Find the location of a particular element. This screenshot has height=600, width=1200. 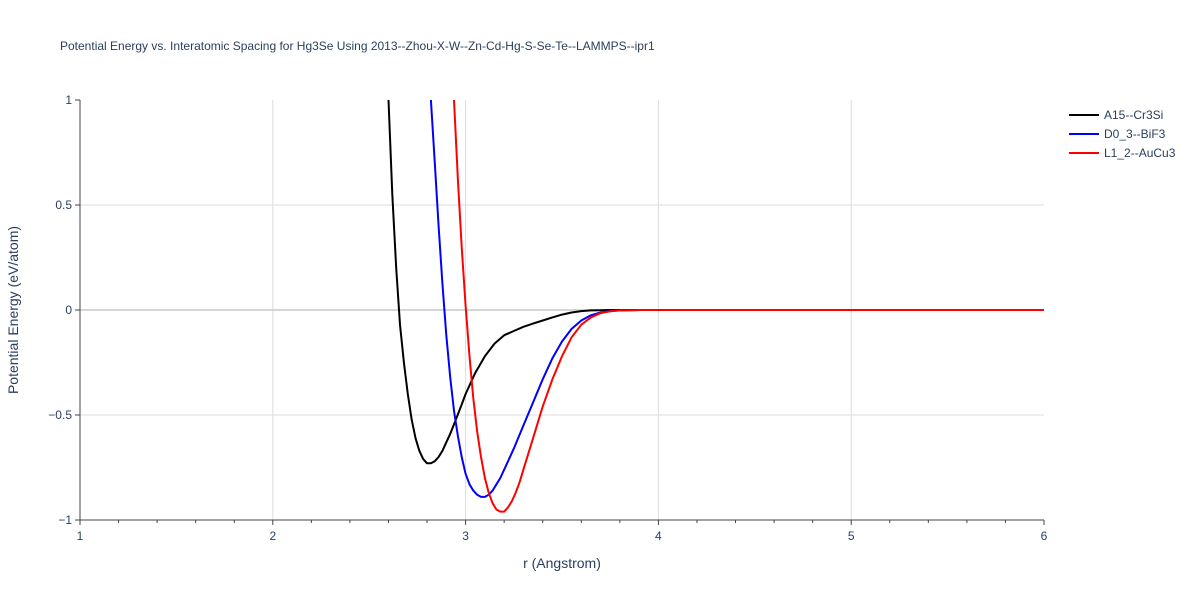

legend-item: D0_3--BiF3 is located at coordinates (1117, 134).